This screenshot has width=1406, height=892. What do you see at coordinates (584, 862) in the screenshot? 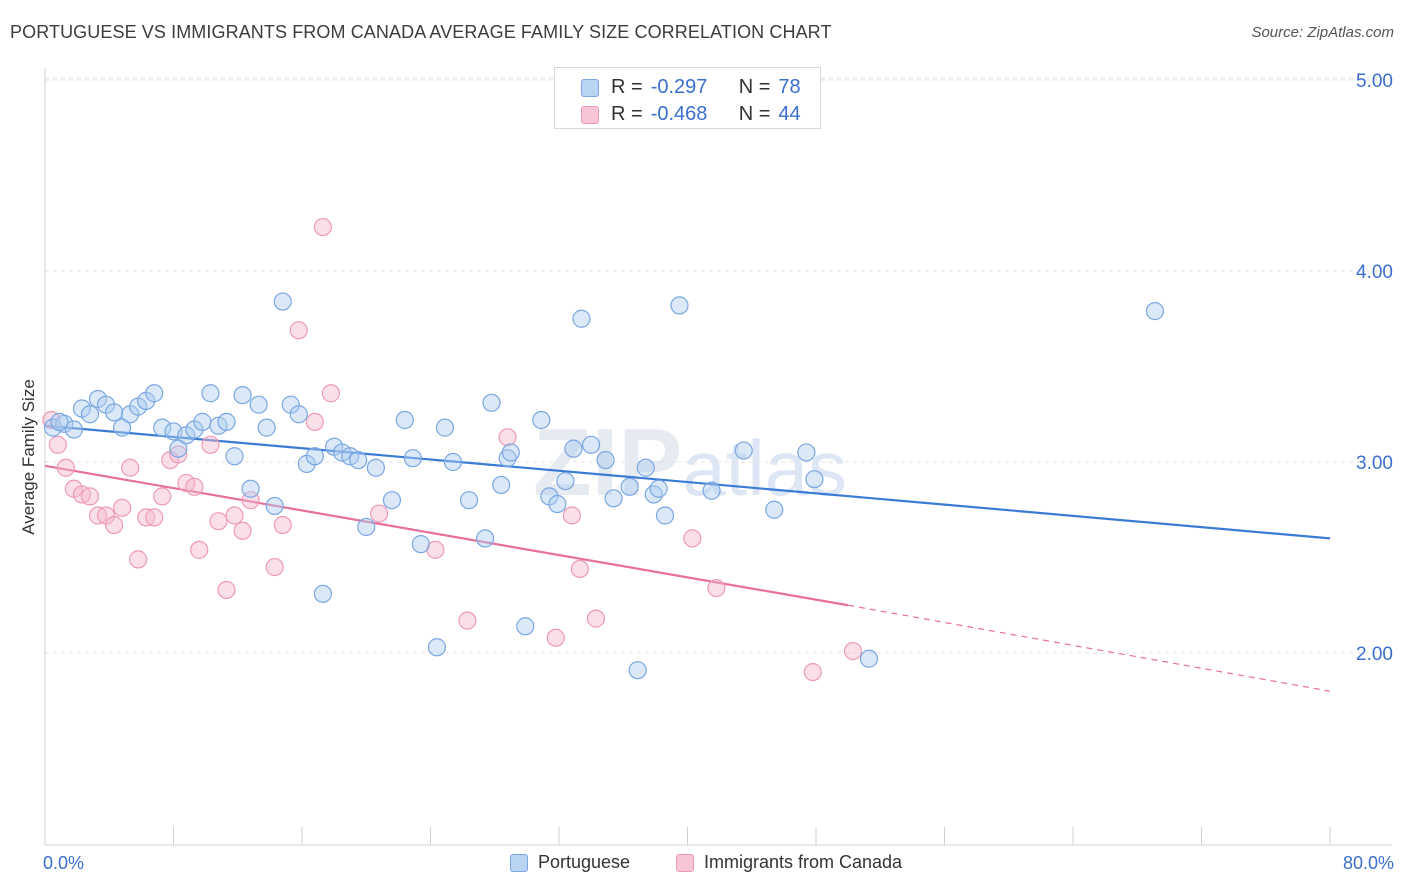
I see `legend-label-portuguese: Portuguese` at bounding box center [584, 862].